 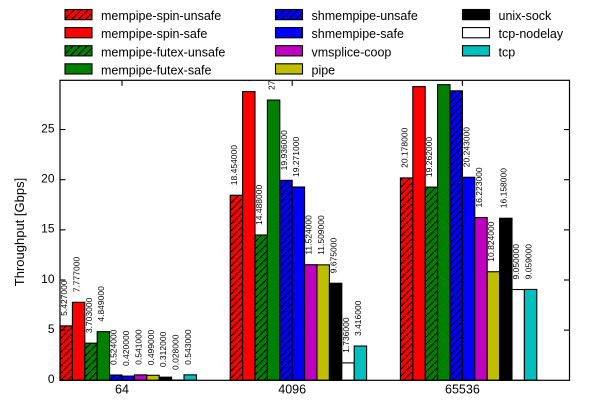 What do you see at coordinates (51, 329) in the screenshot?
I see `svg-text: 5` at bounding box center [51, 329].